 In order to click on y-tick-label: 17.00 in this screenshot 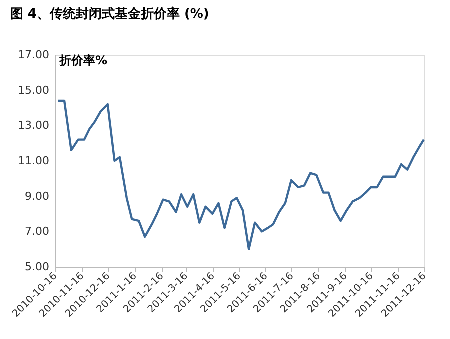, I will do `click(34, 55)`.